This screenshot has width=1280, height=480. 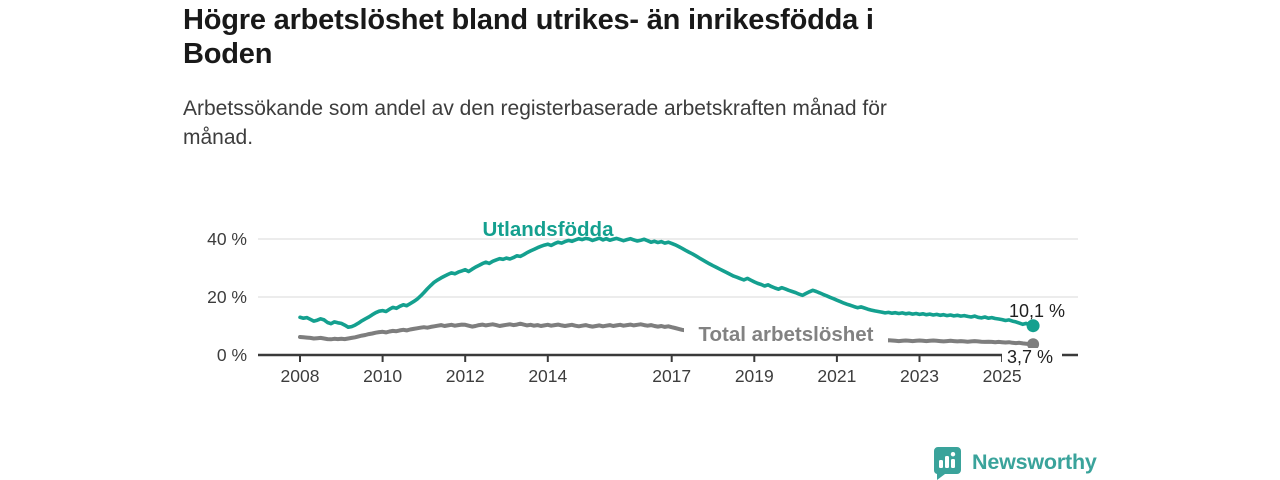 What do you see at coordinates (228, 53) in the screenshot?
I see `title-line-2: Boden` at bounding box center [228, 53].